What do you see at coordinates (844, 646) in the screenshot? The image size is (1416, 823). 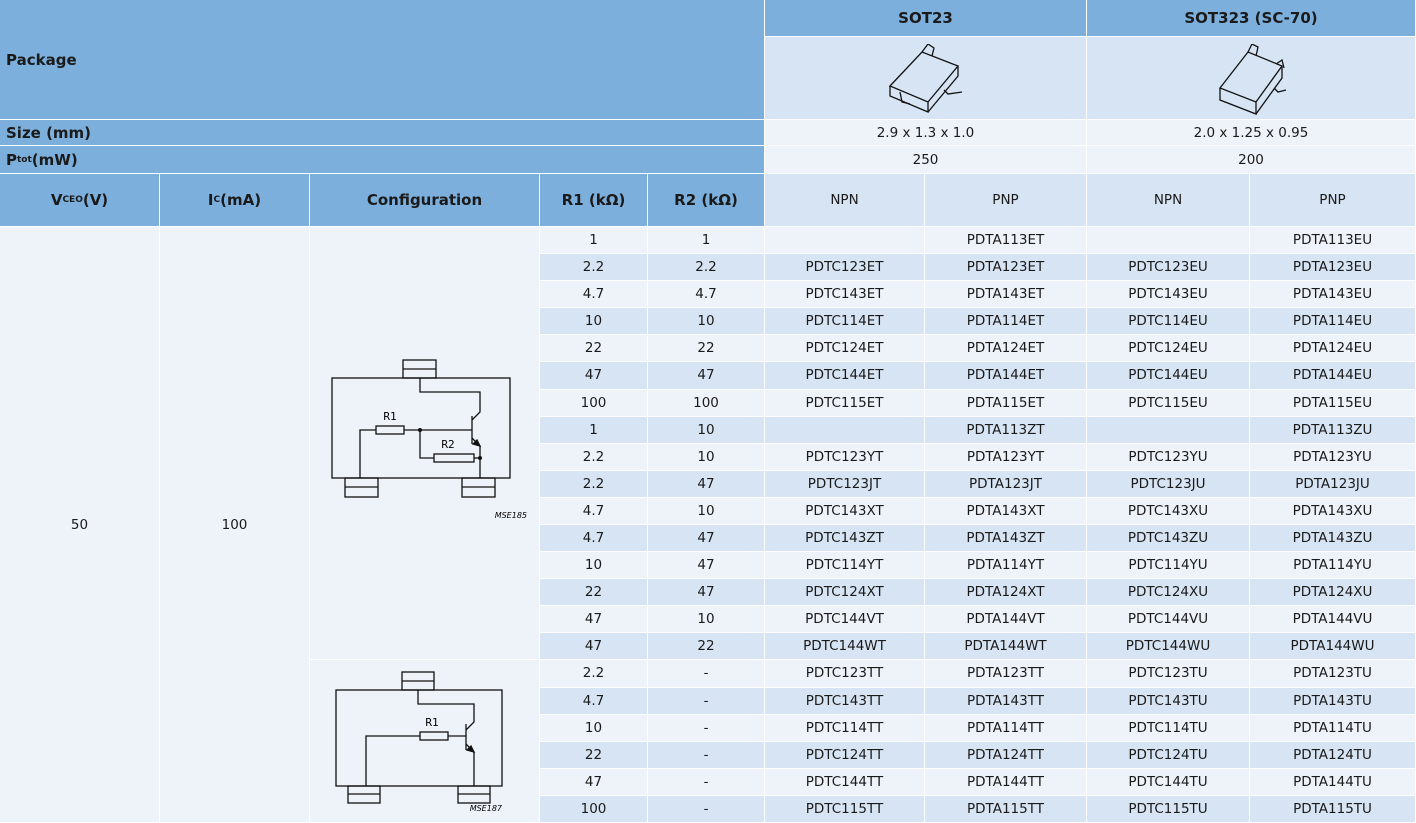 I see `cell-text: PDTC144WT` at bounding box center [844, 646].